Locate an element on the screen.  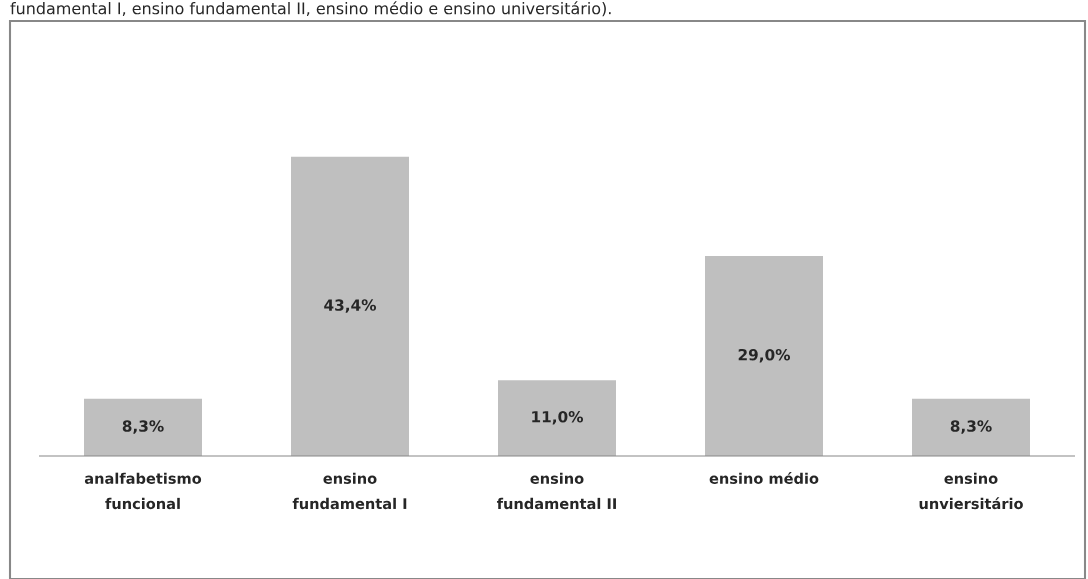
x-tick-label: ensino médio is located at coordinates (764, 478).